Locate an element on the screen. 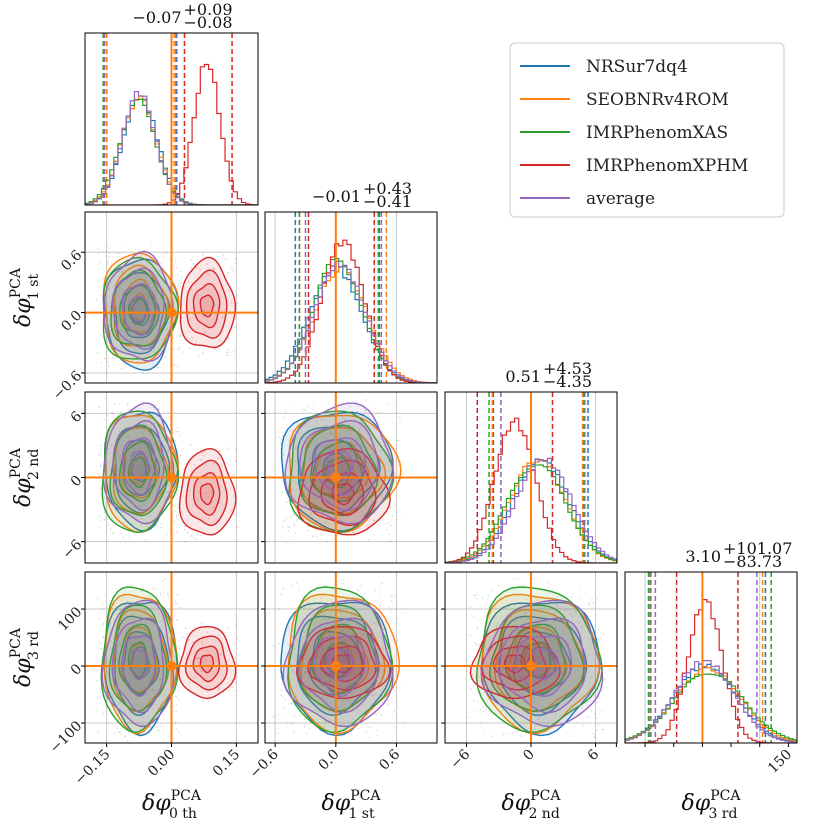 The image size is (831, 831). x-tick-label: 0.6 is located at coordinates (389, 759).